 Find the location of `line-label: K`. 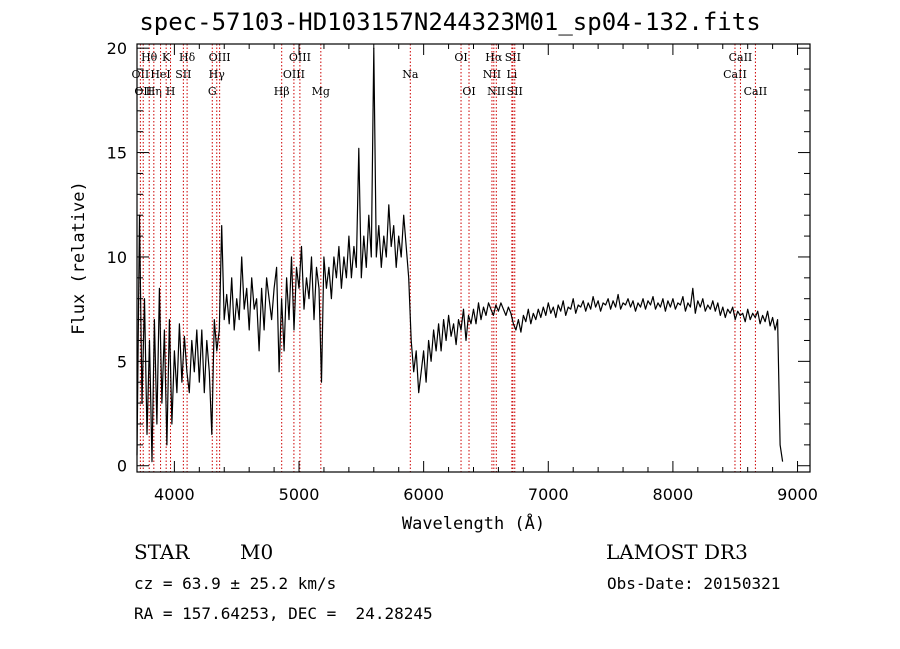

line-label: K is located at coordinates (166, 57).